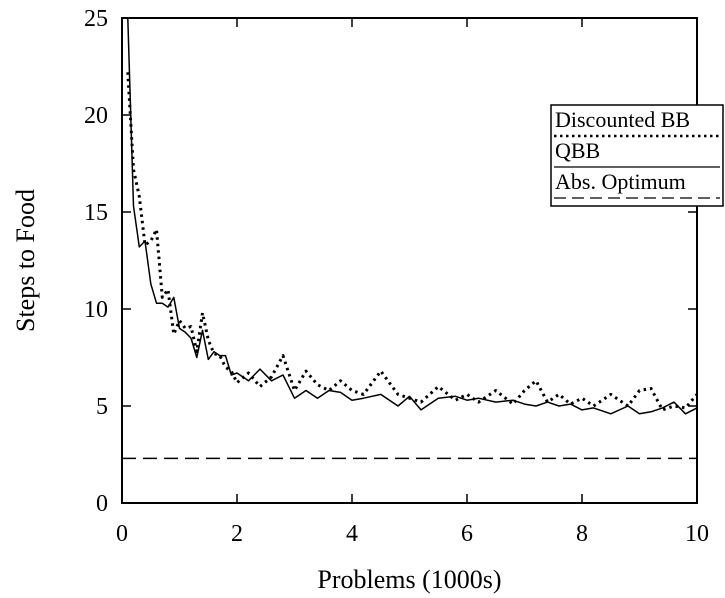 Image resolution: width=725 pixels, height=598 pixels. What do you see at coordinates (237, 534) in the screenshot?
I see `x-tick-label: 2` at bounding box center [237, 534].